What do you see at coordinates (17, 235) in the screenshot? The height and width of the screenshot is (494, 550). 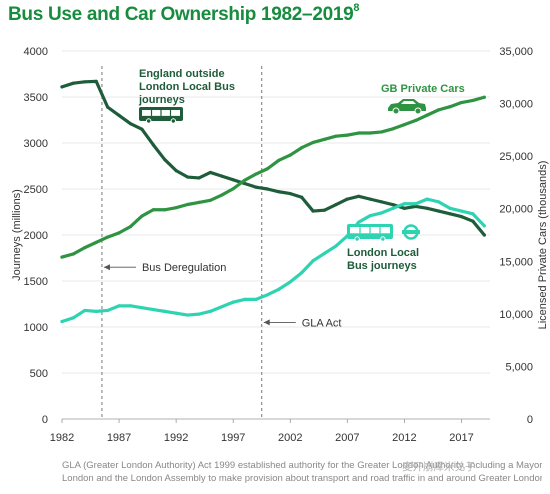 I see `y-left-axis-label: Journeys (millions)` at bounding box center [17, 235].